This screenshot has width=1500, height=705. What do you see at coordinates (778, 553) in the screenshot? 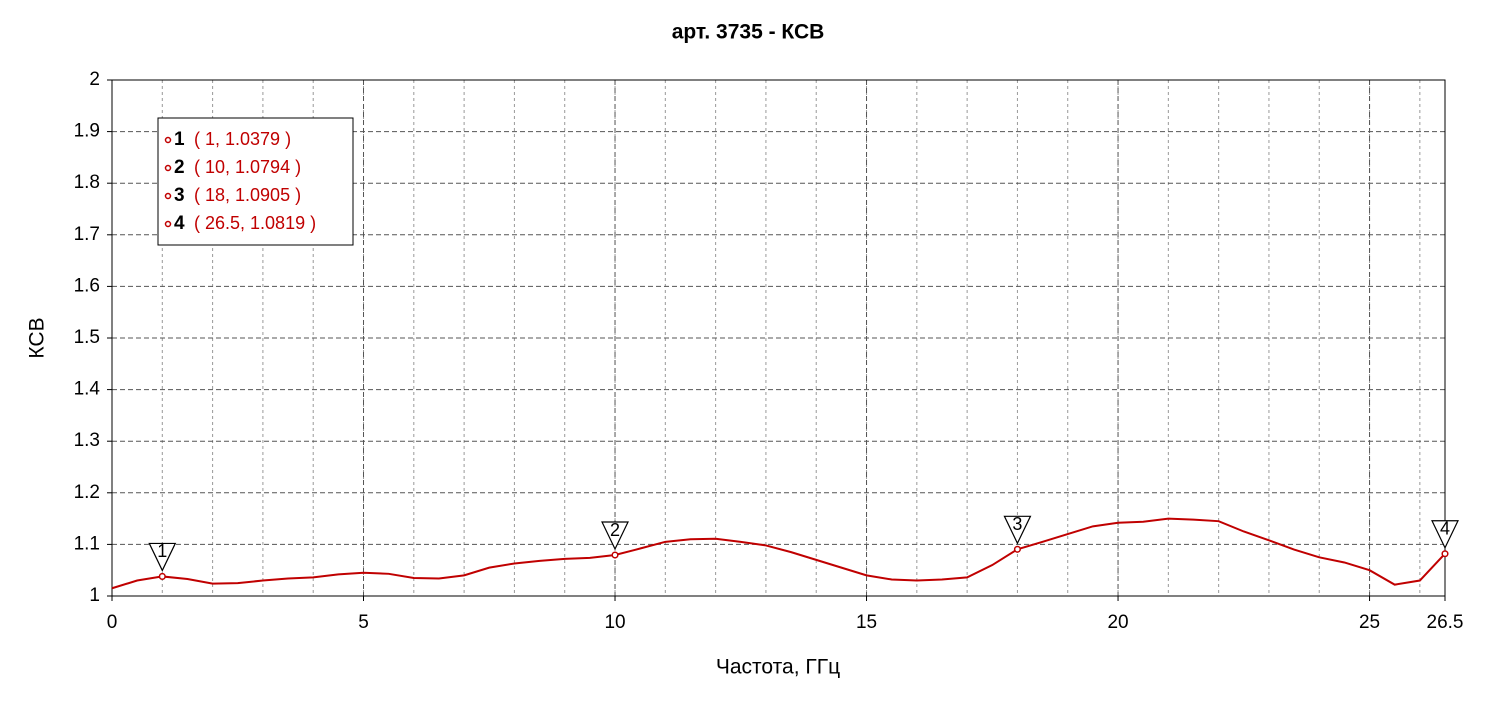
I see `data-line` at bounding box center [778, 553].